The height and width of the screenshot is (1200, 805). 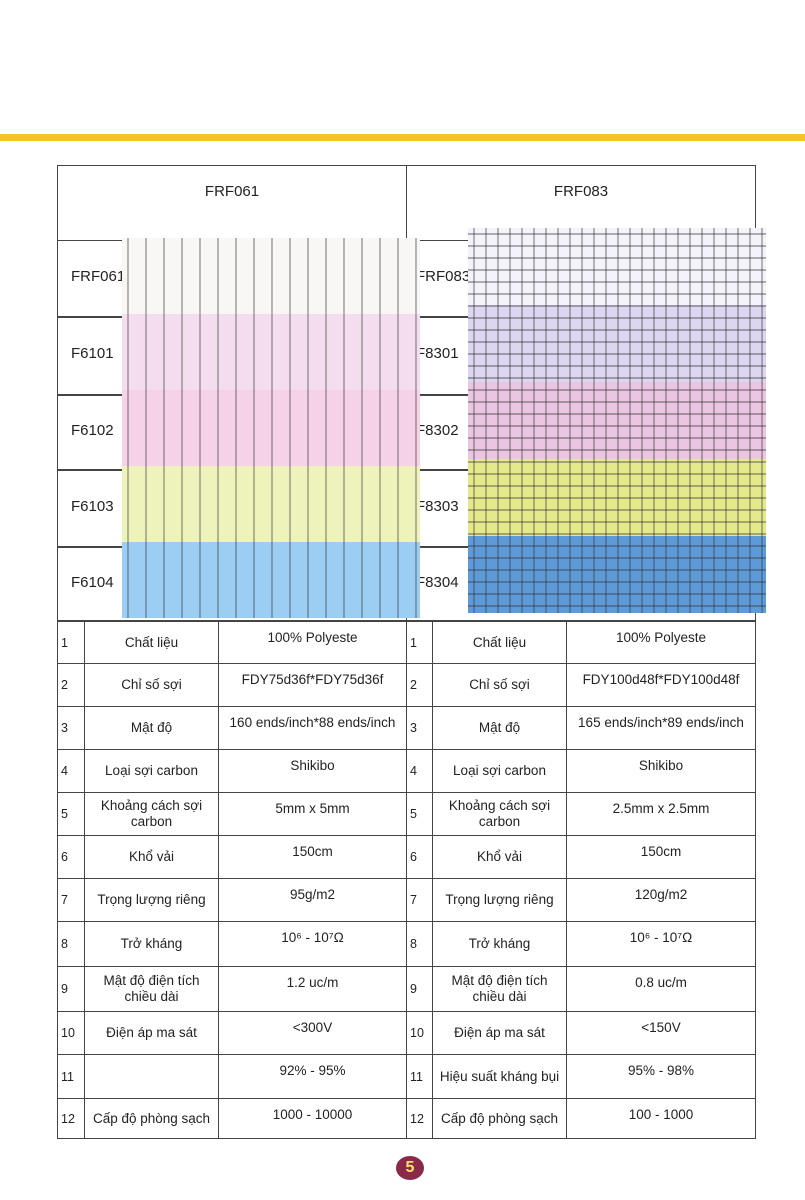 What do you see at coordinates (661, 1076) in the screenshot?
I see `spec-value: 95% - 98%` at bounding box center [661, 1076].